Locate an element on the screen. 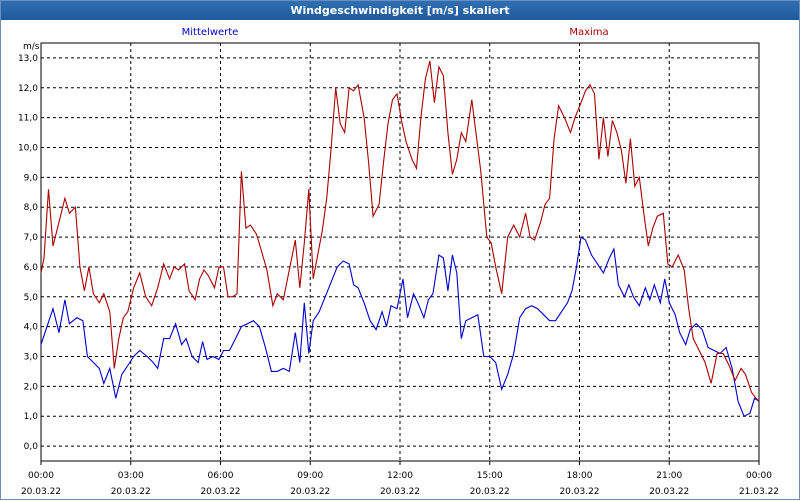 The image size is (800, 501). y-tick-label: 3,0 is located at coordinates (31, 358).